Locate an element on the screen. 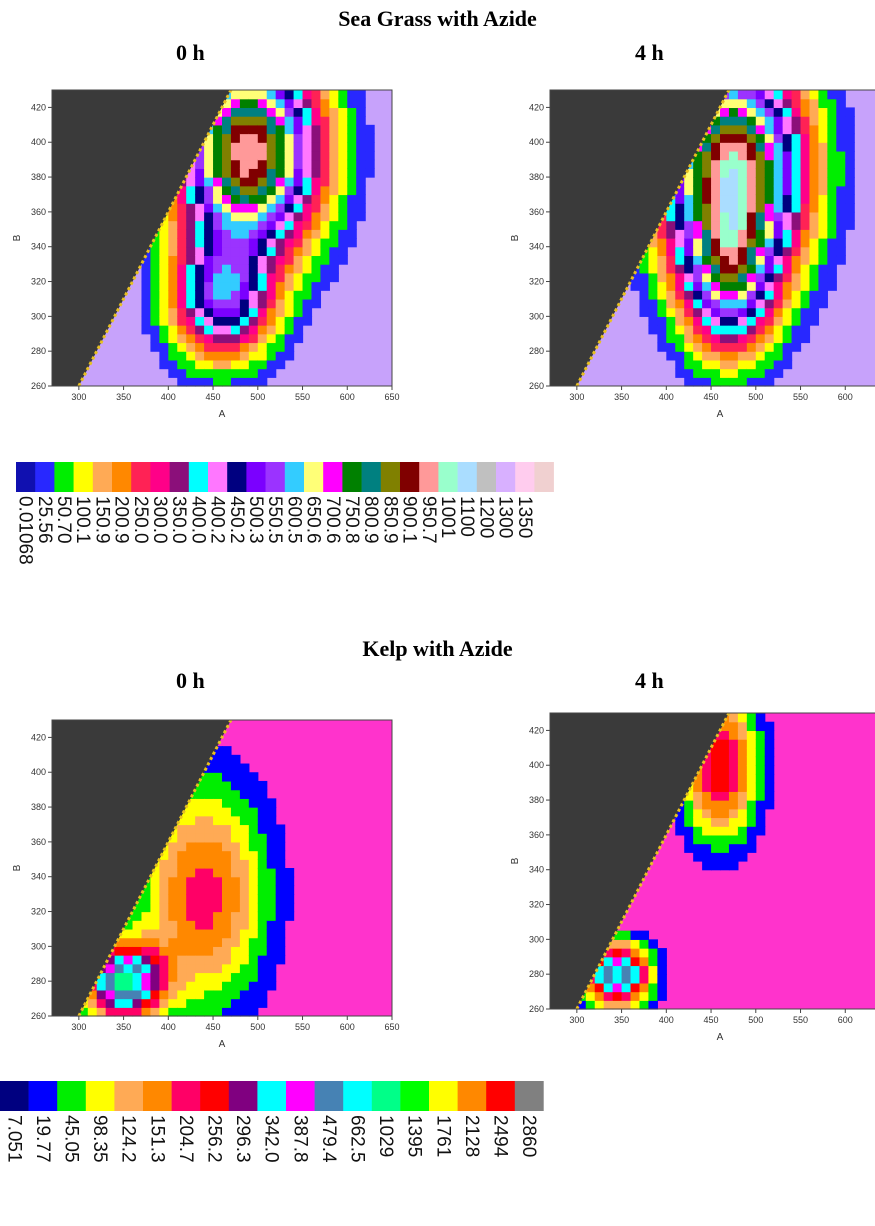 This screenshot has width=875, height=1226. colorbar-label: 1761 is located at coordinates (442, 1136).